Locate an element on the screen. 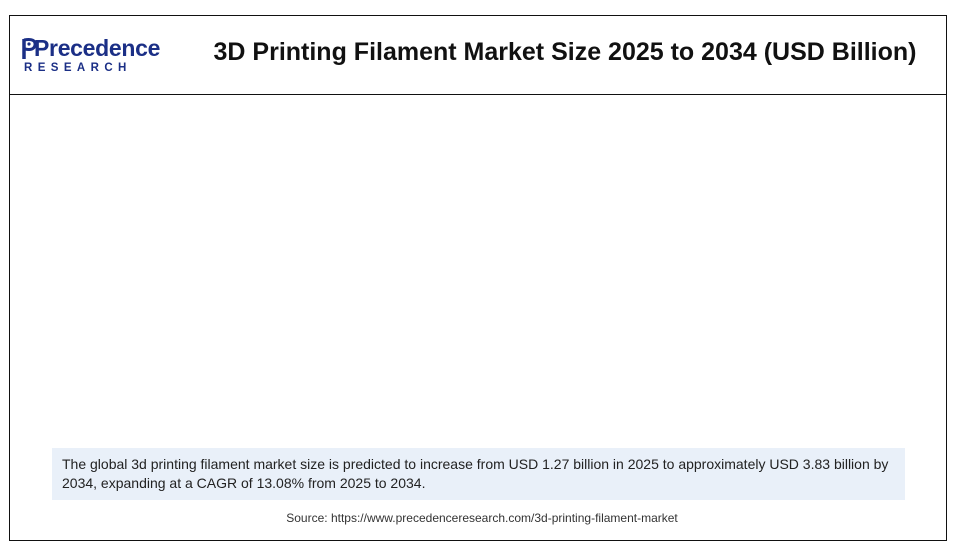 The width and height of the screenshot is (964, 550). logo-p-icon is located at coordinates (29, 48).